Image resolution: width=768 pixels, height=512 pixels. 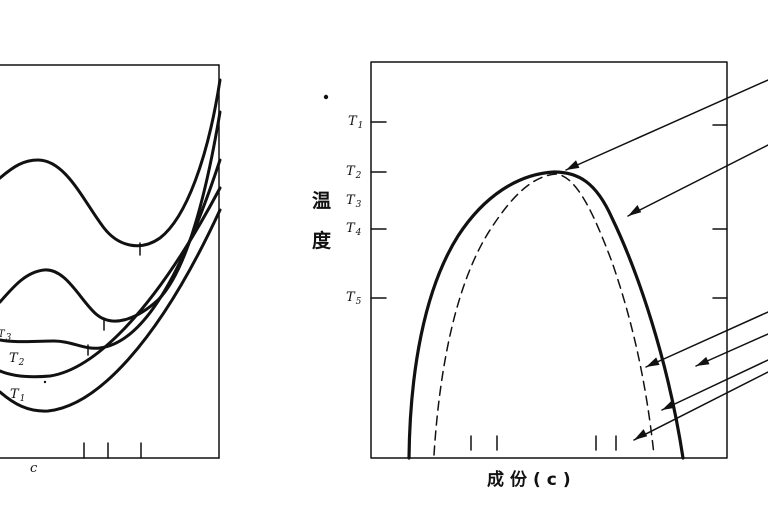 I want to click on arrowheads, so click(x=638, y=300).